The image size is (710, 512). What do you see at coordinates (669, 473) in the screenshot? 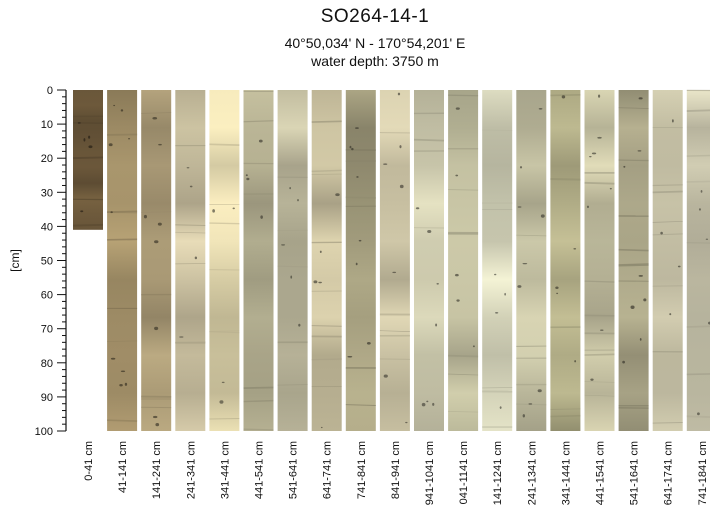
I see `section-label: 641-1741 cm` at bounding box center [669, 473].